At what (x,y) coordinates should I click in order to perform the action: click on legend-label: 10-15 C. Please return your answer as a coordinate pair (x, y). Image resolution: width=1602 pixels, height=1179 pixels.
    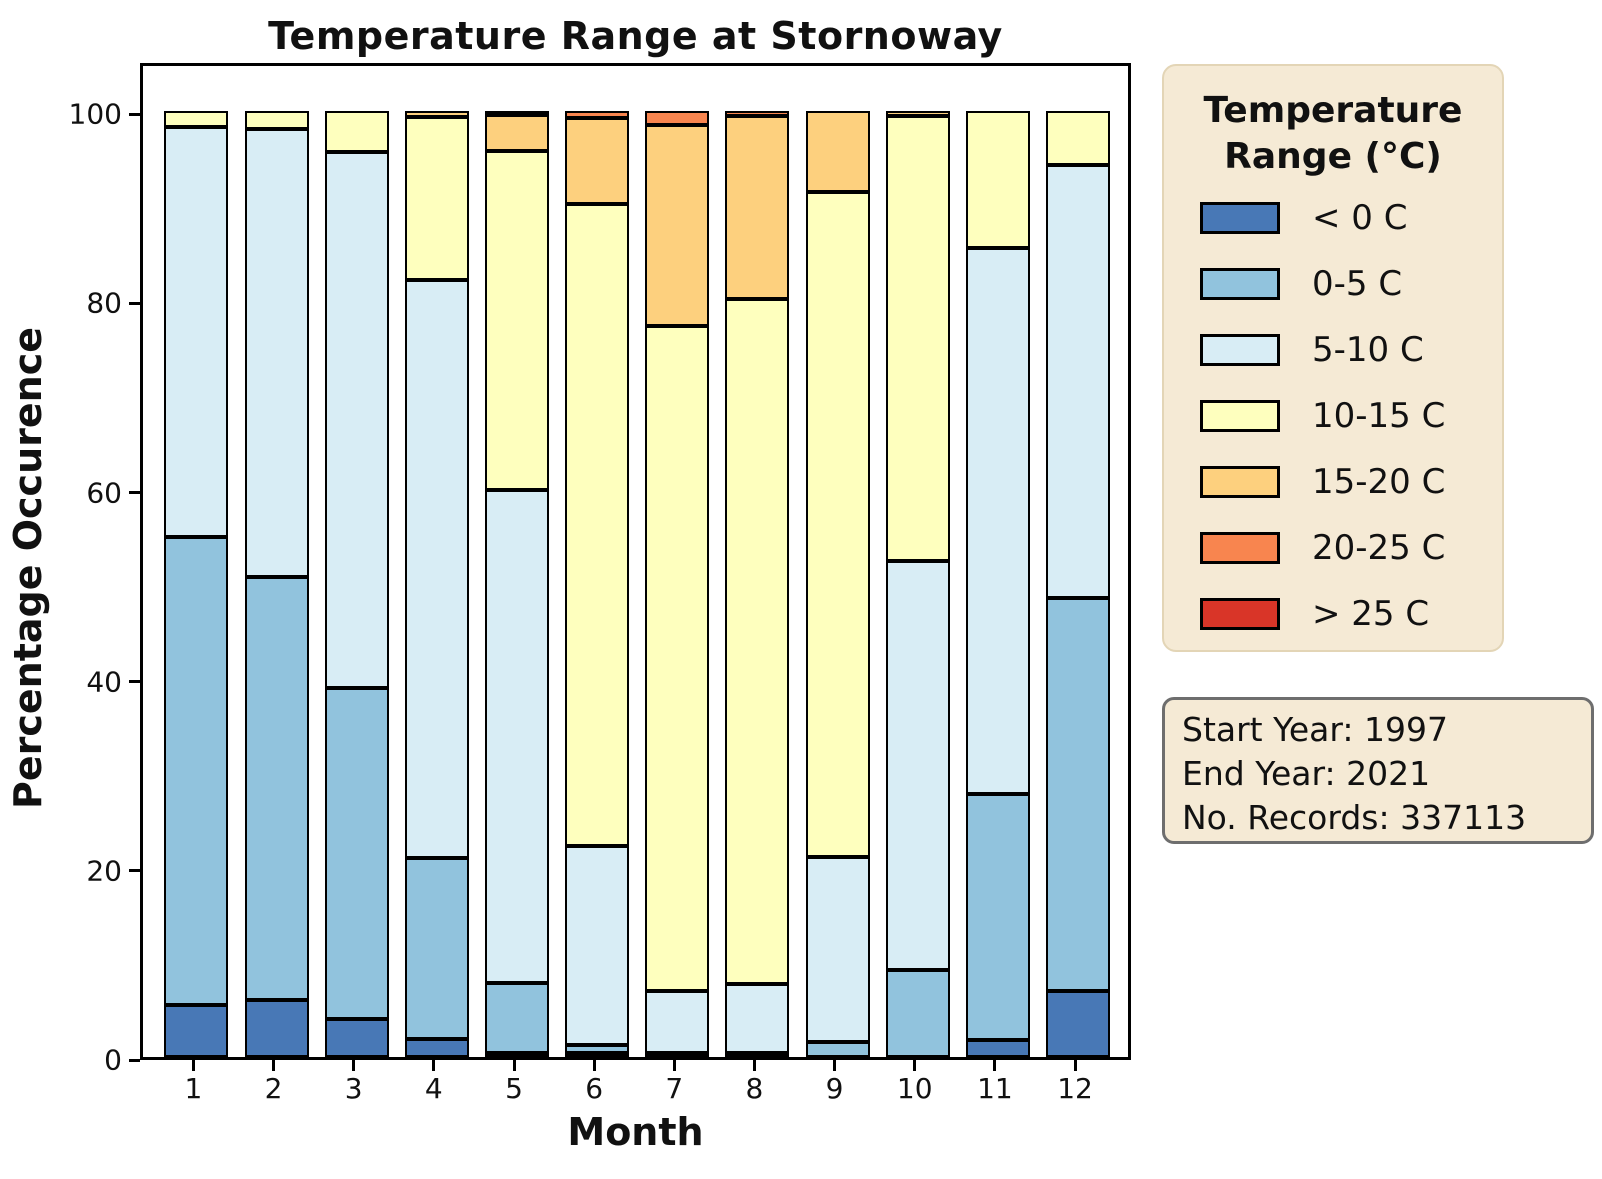
    Looking at the image, I should click on (1379, 416).